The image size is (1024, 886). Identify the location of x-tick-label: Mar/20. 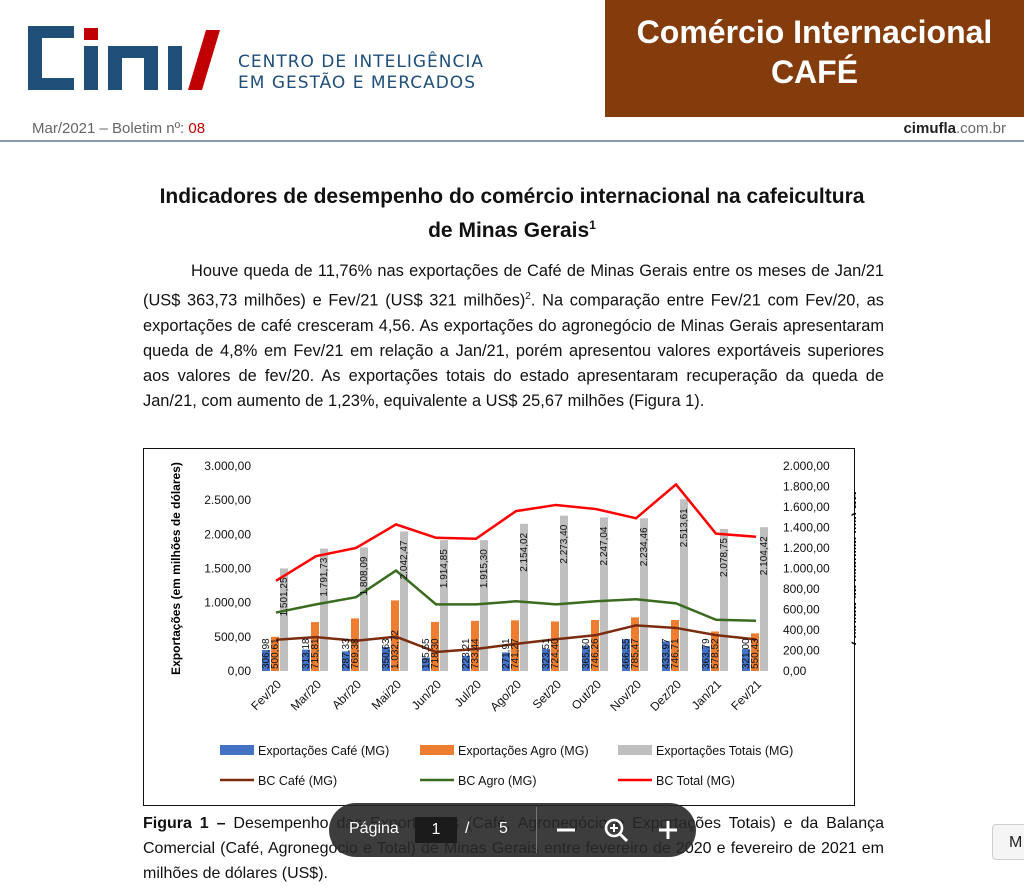
(306, 695).